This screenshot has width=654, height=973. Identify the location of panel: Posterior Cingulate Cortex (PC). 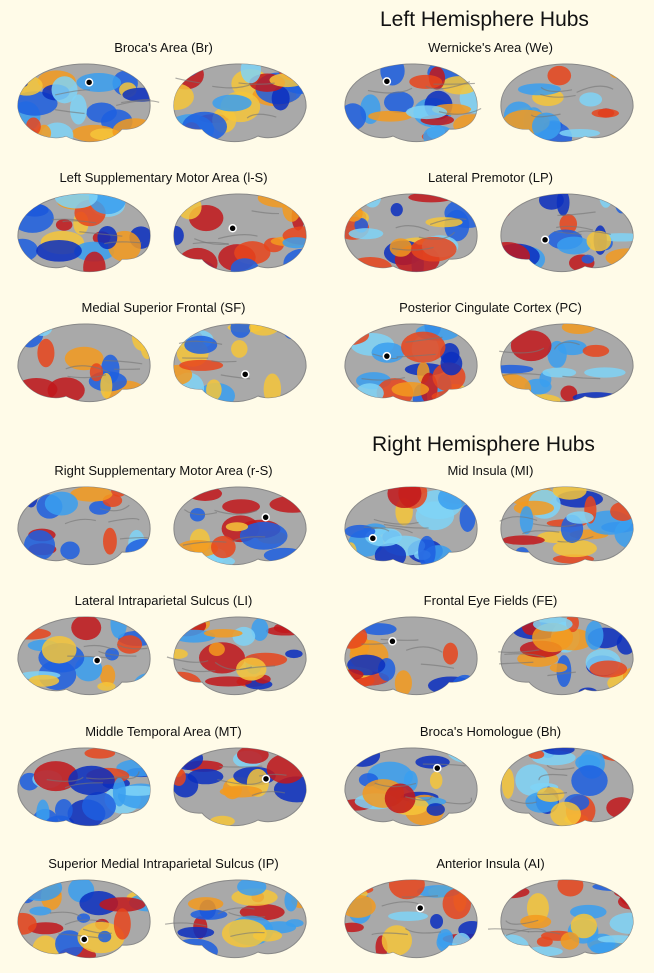
(490, 364).